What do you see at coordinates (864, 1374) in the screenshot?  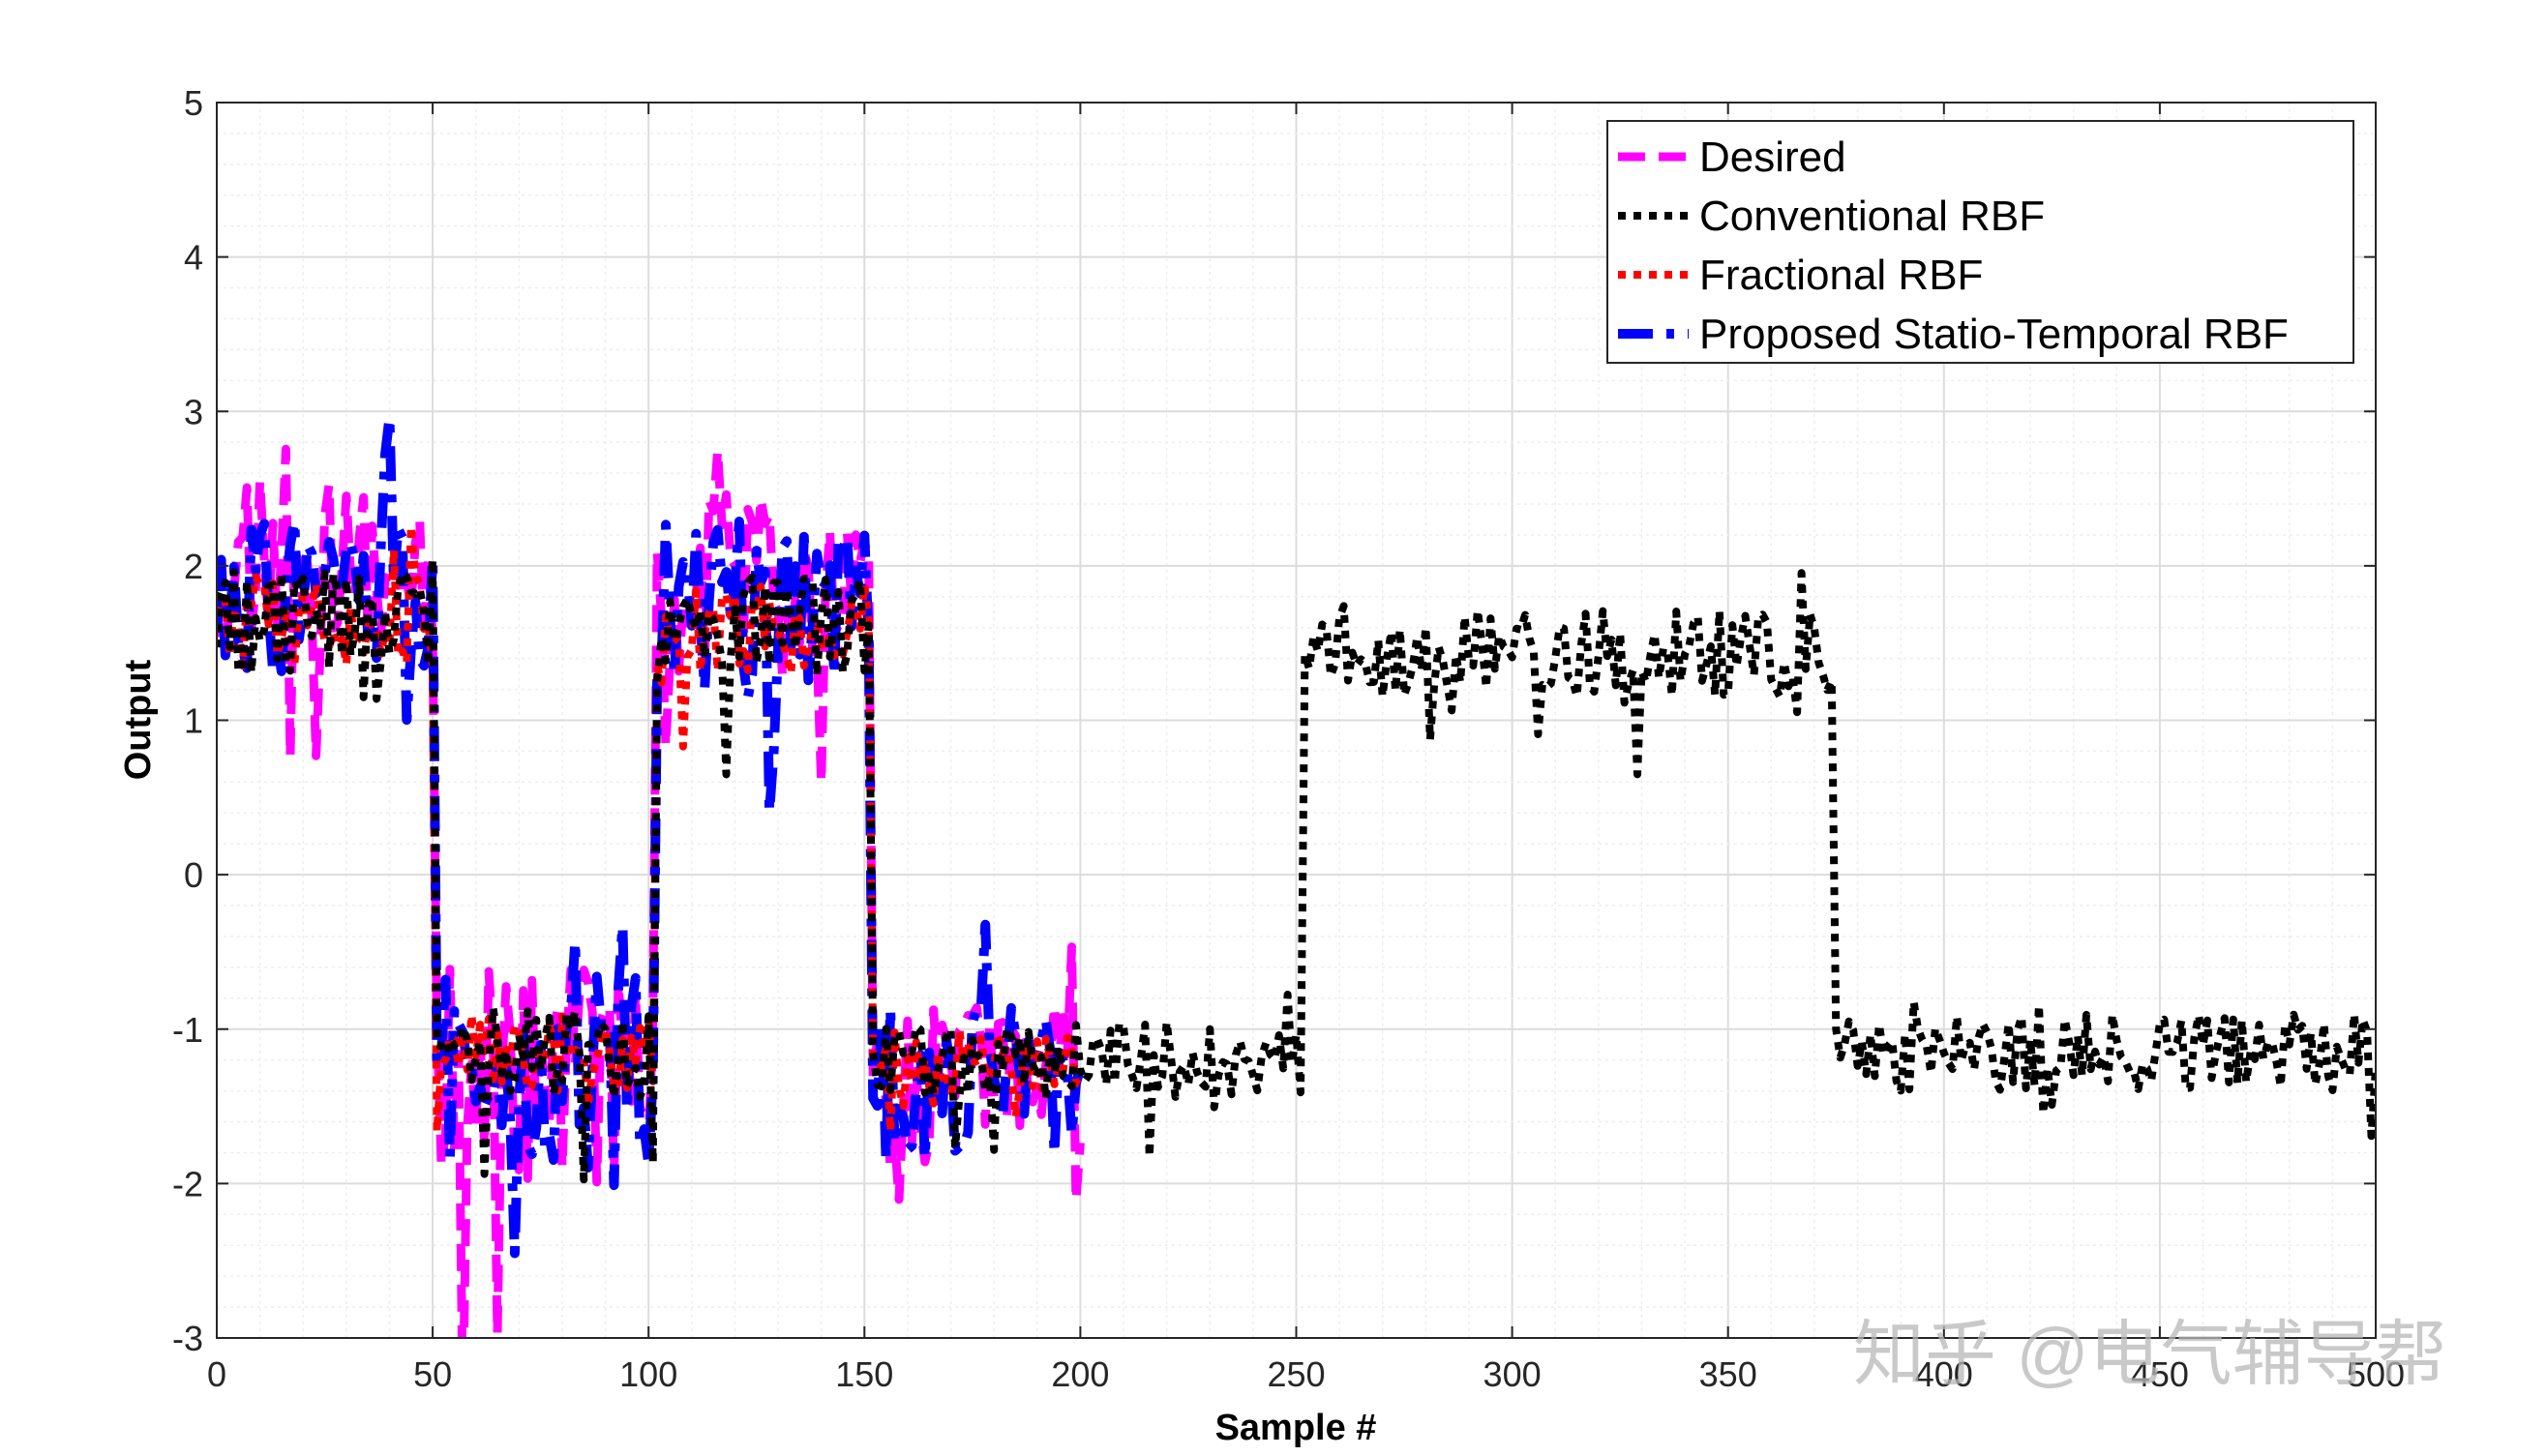 I see `x-tick-label: 150` at bounding box center [864, 1374].